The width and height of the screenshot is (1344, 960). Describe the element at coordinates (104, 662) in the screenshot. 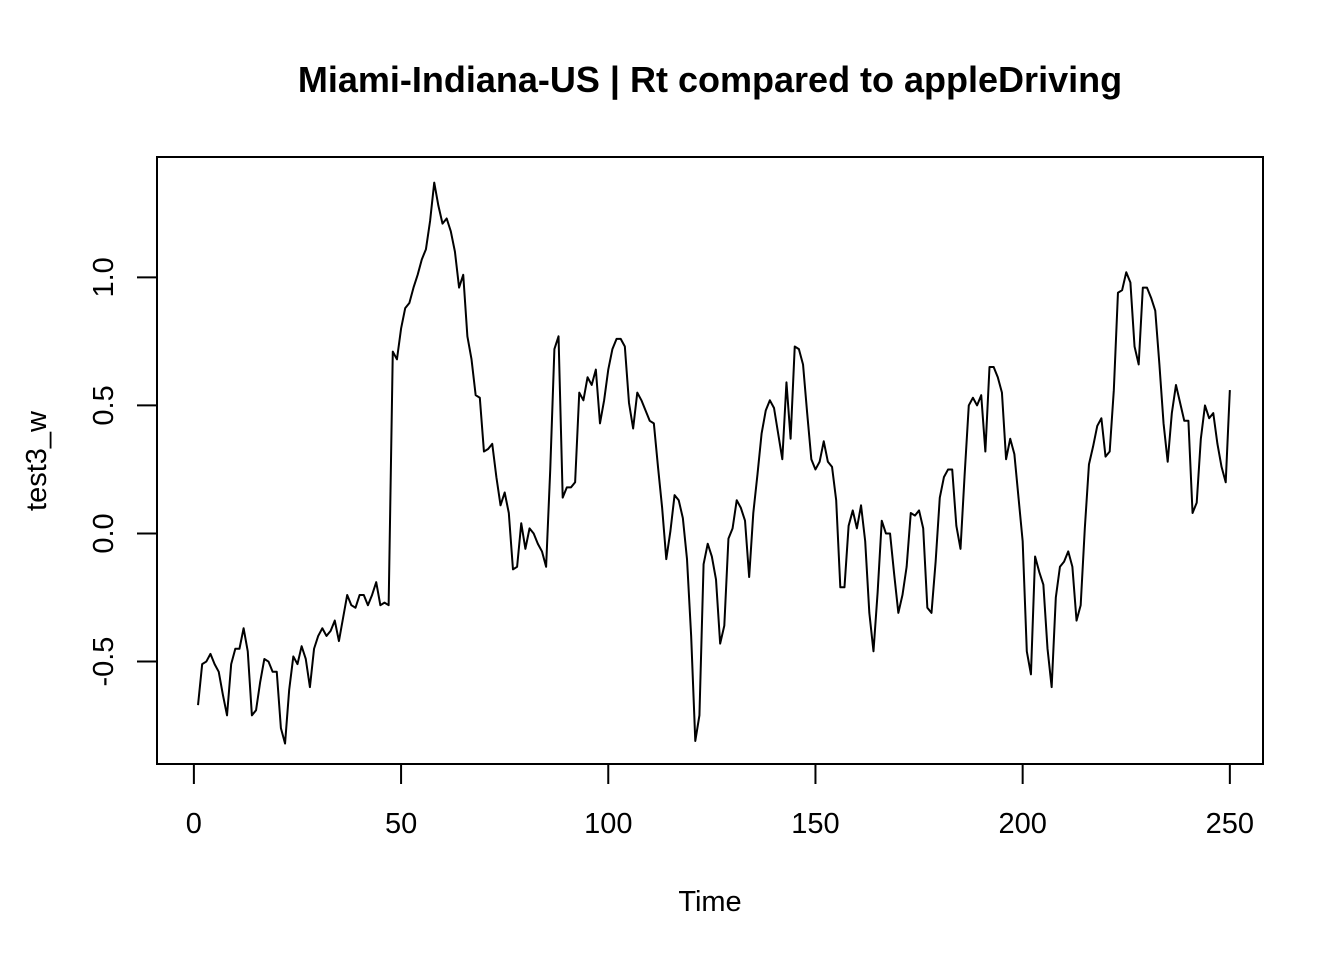

I see `y-tick-label: -0.5` at that location.